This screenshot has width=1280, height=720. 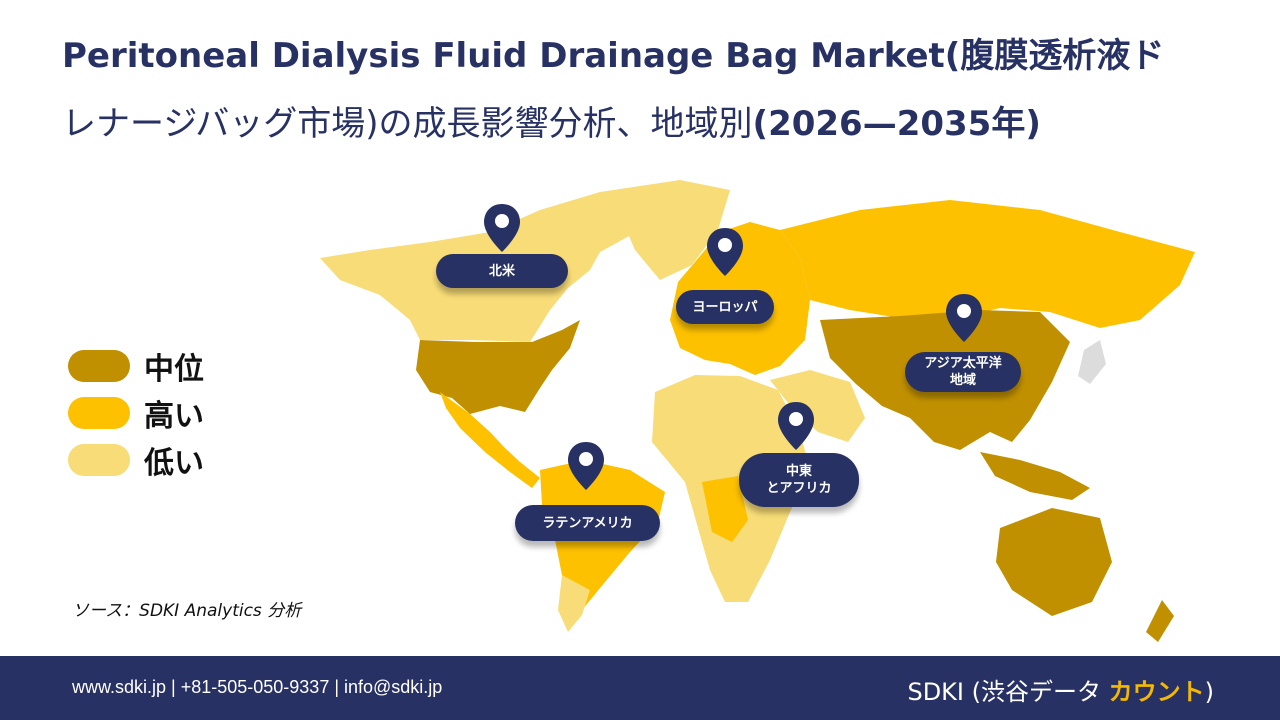 I want to click on legend-label-low: 低い, so click(x=174, y=463).